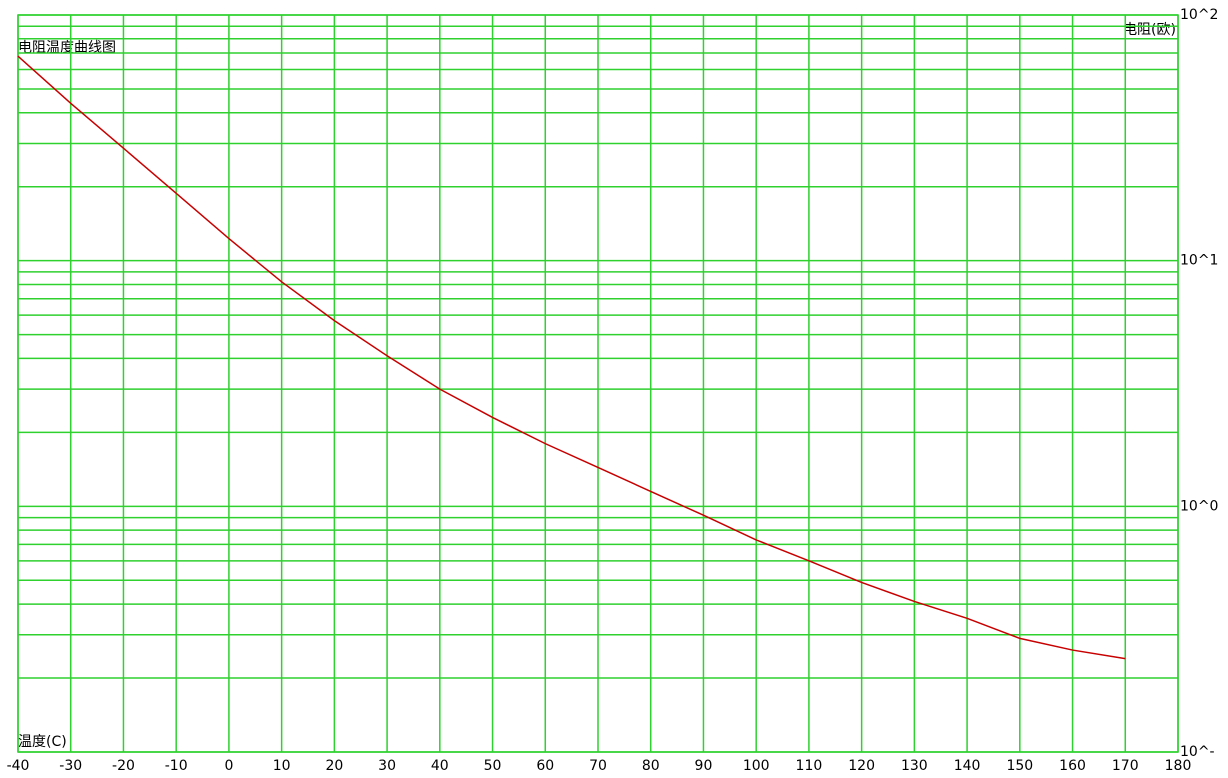  I want to click on x-tick-label: 10, so click(282, 766).